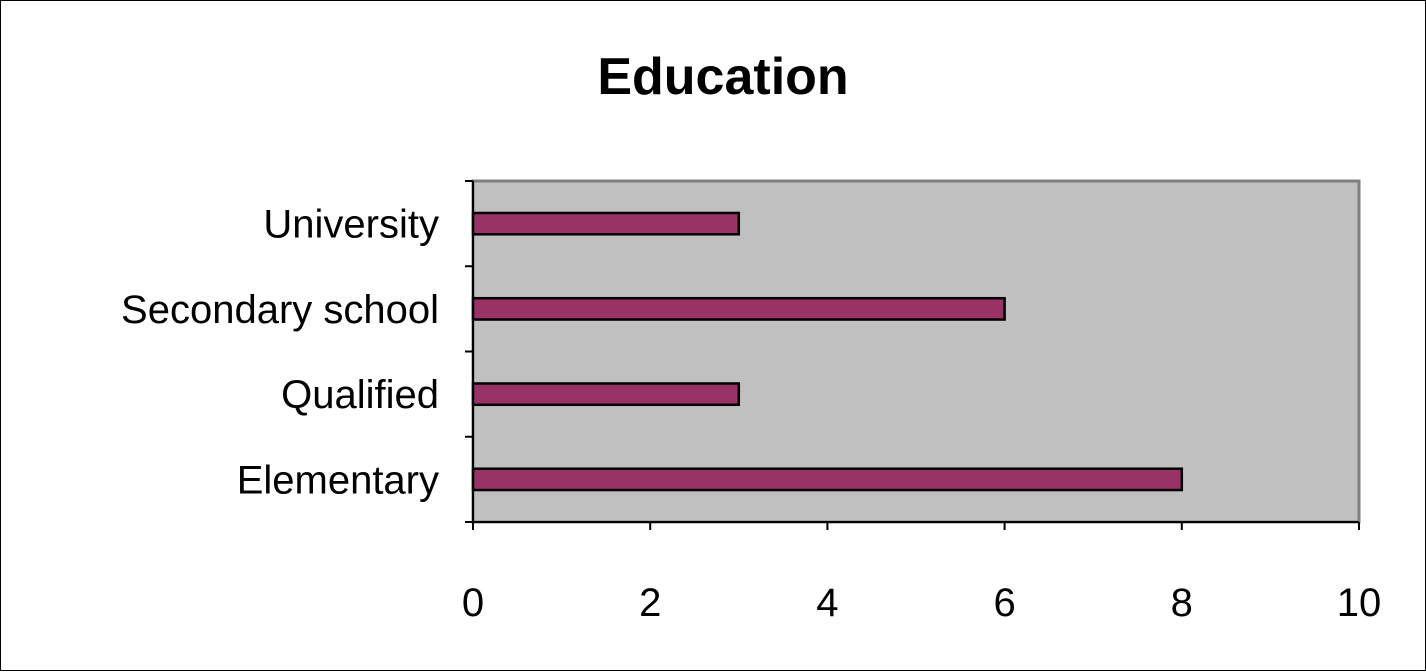 The height and width of the screenshot is (672, 1426). What do you see at coordinates (1004, 603) in the screenshot?
I see `x-tick-label: 6` at bounding box center [1004, 603].